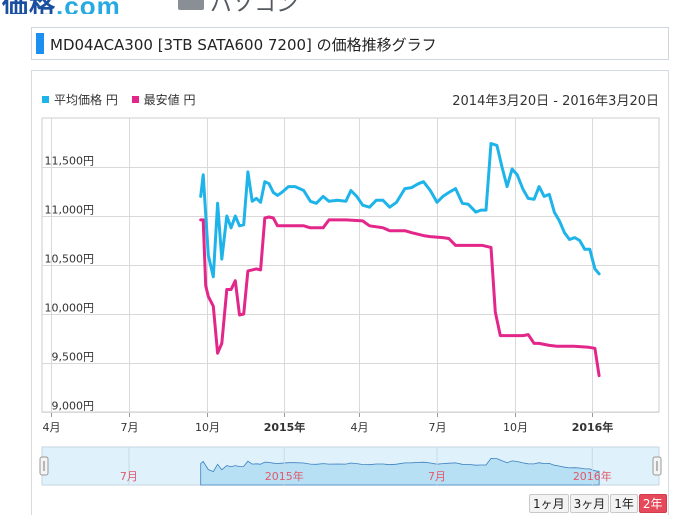 Image resolution: width=677 pixels, height=516 pixels. Describe the element at coordinates (338, 7) in the screenshot. I see `site-header: 価格.com パソコン` at that location.